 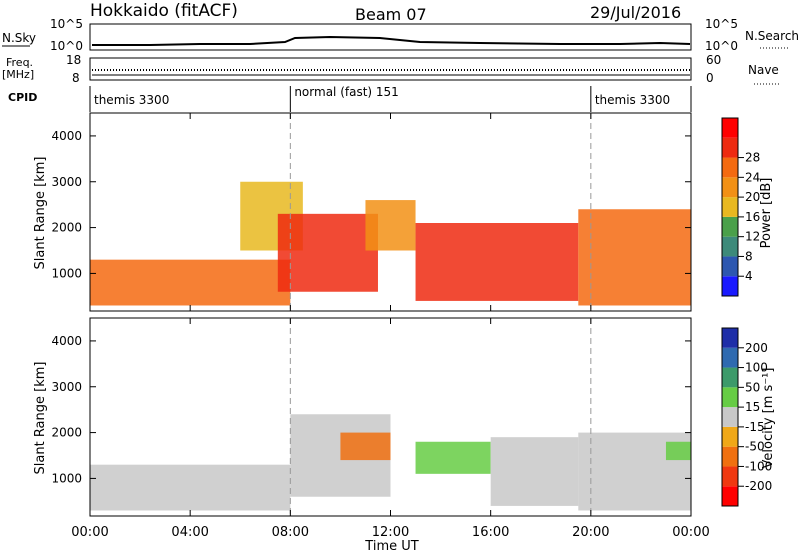 What do you see at coordinates (752, 197) in the screenshot?
I see `colorbar-tick-label: 20` at bounding box center [752, 197].